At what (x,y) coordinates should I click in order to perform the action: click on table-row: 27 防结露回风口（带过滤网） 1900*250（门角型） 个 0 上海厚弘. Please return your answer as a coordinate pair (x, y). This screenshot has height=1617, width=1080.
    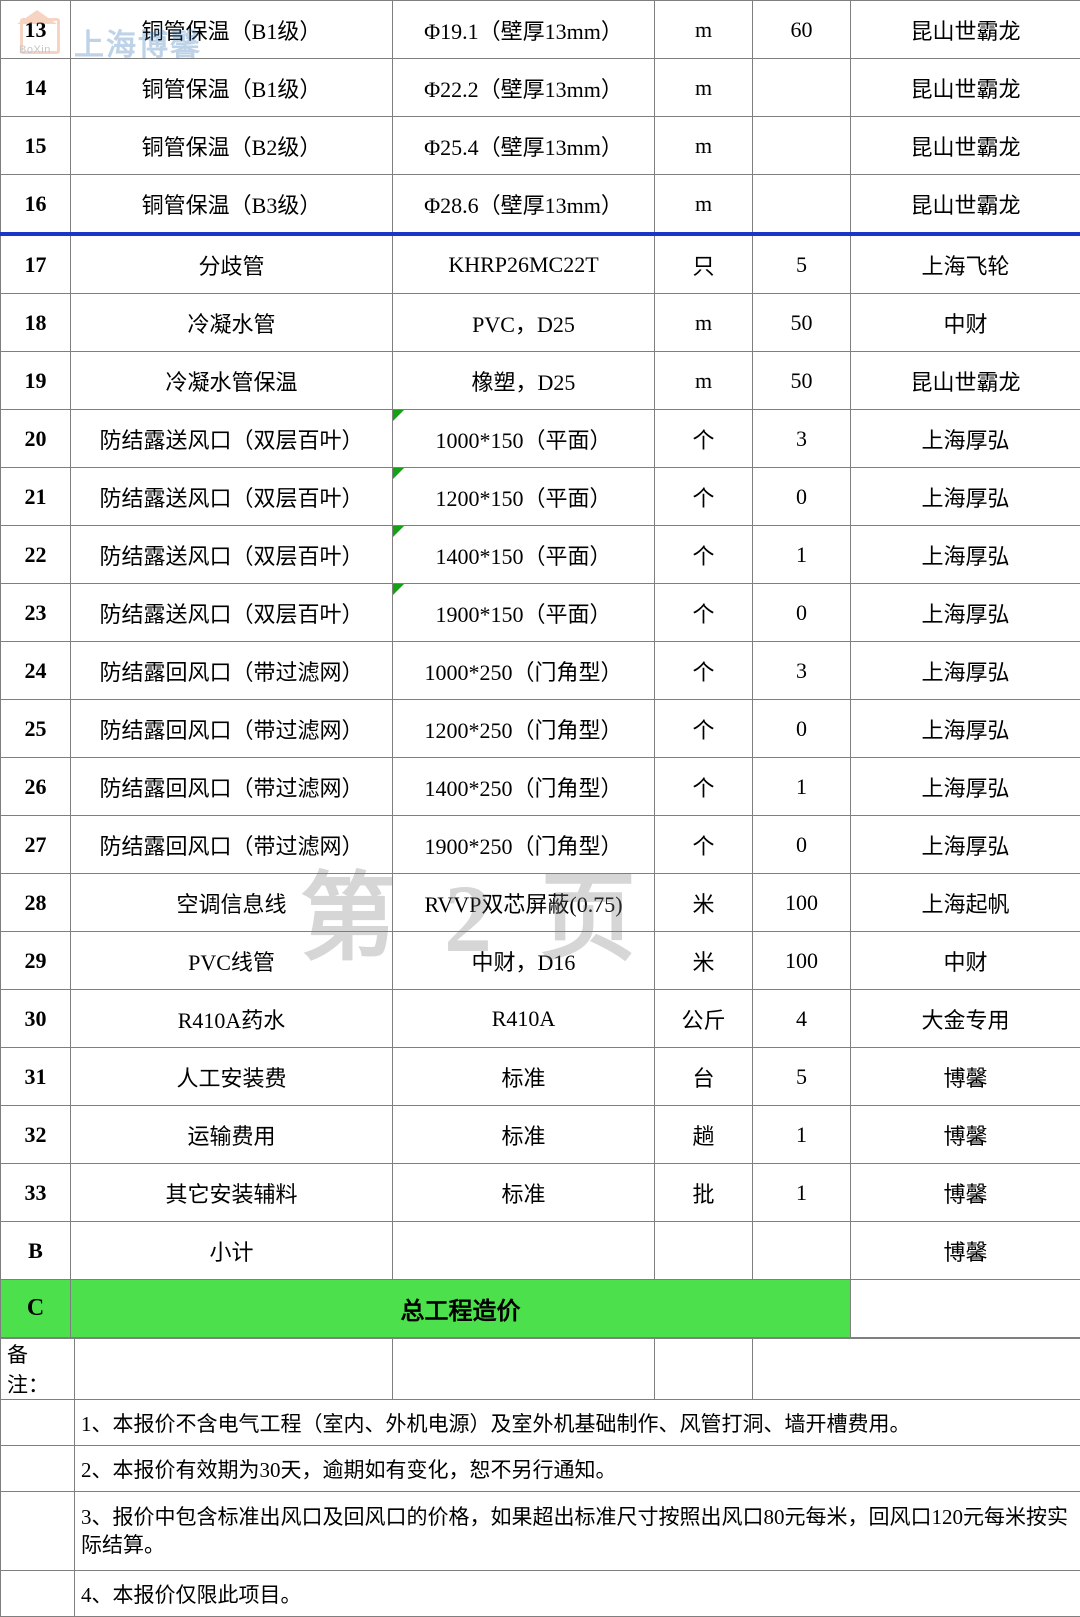
    Looking at the image, I should click on (540, 845).